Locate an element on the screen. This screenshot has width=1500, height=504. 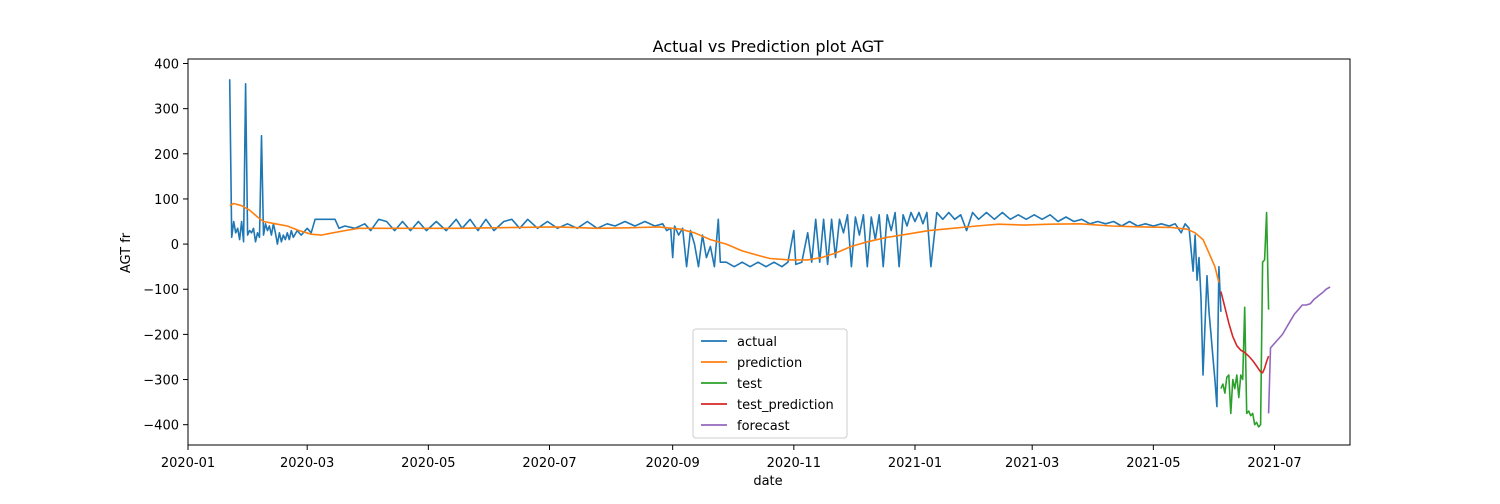
x-tick-label: 2020-03 is located at coordinates (307, 463).